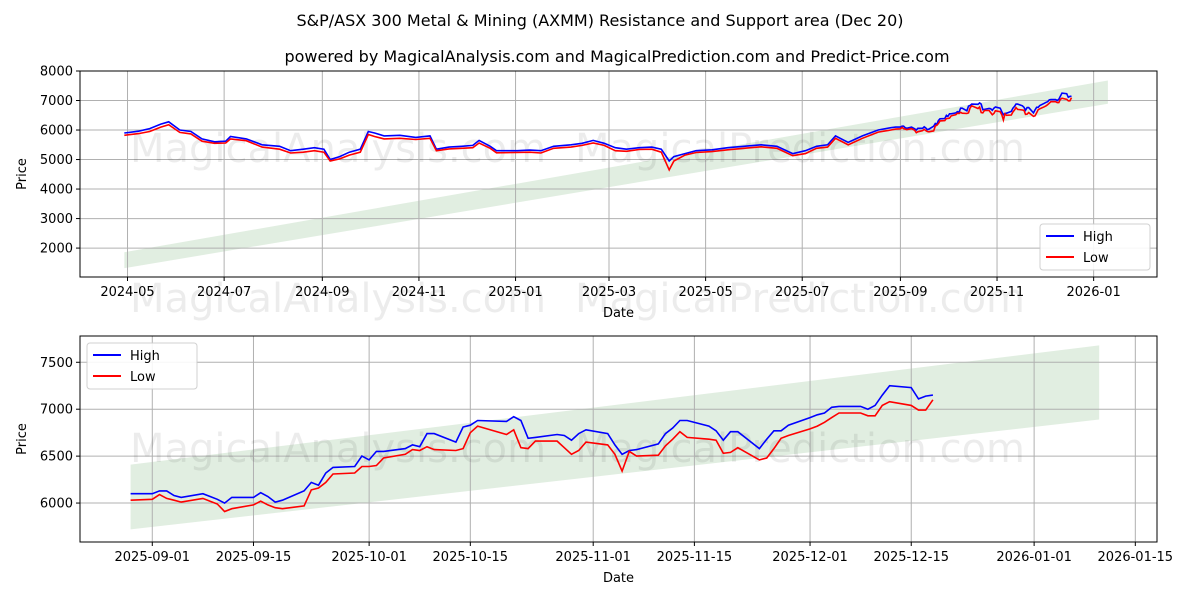 The height and width of the screenshot is (600, 1200). Describe the element at coordinates (56, 219) in the screenshot. I see `y-tick-label: 3000` at that location.